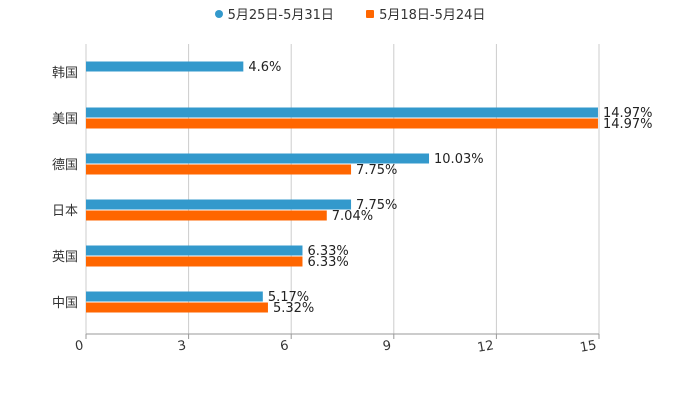 The image size is (700, 400). I want to click on x-tick-label: 15, so click(588, 347).